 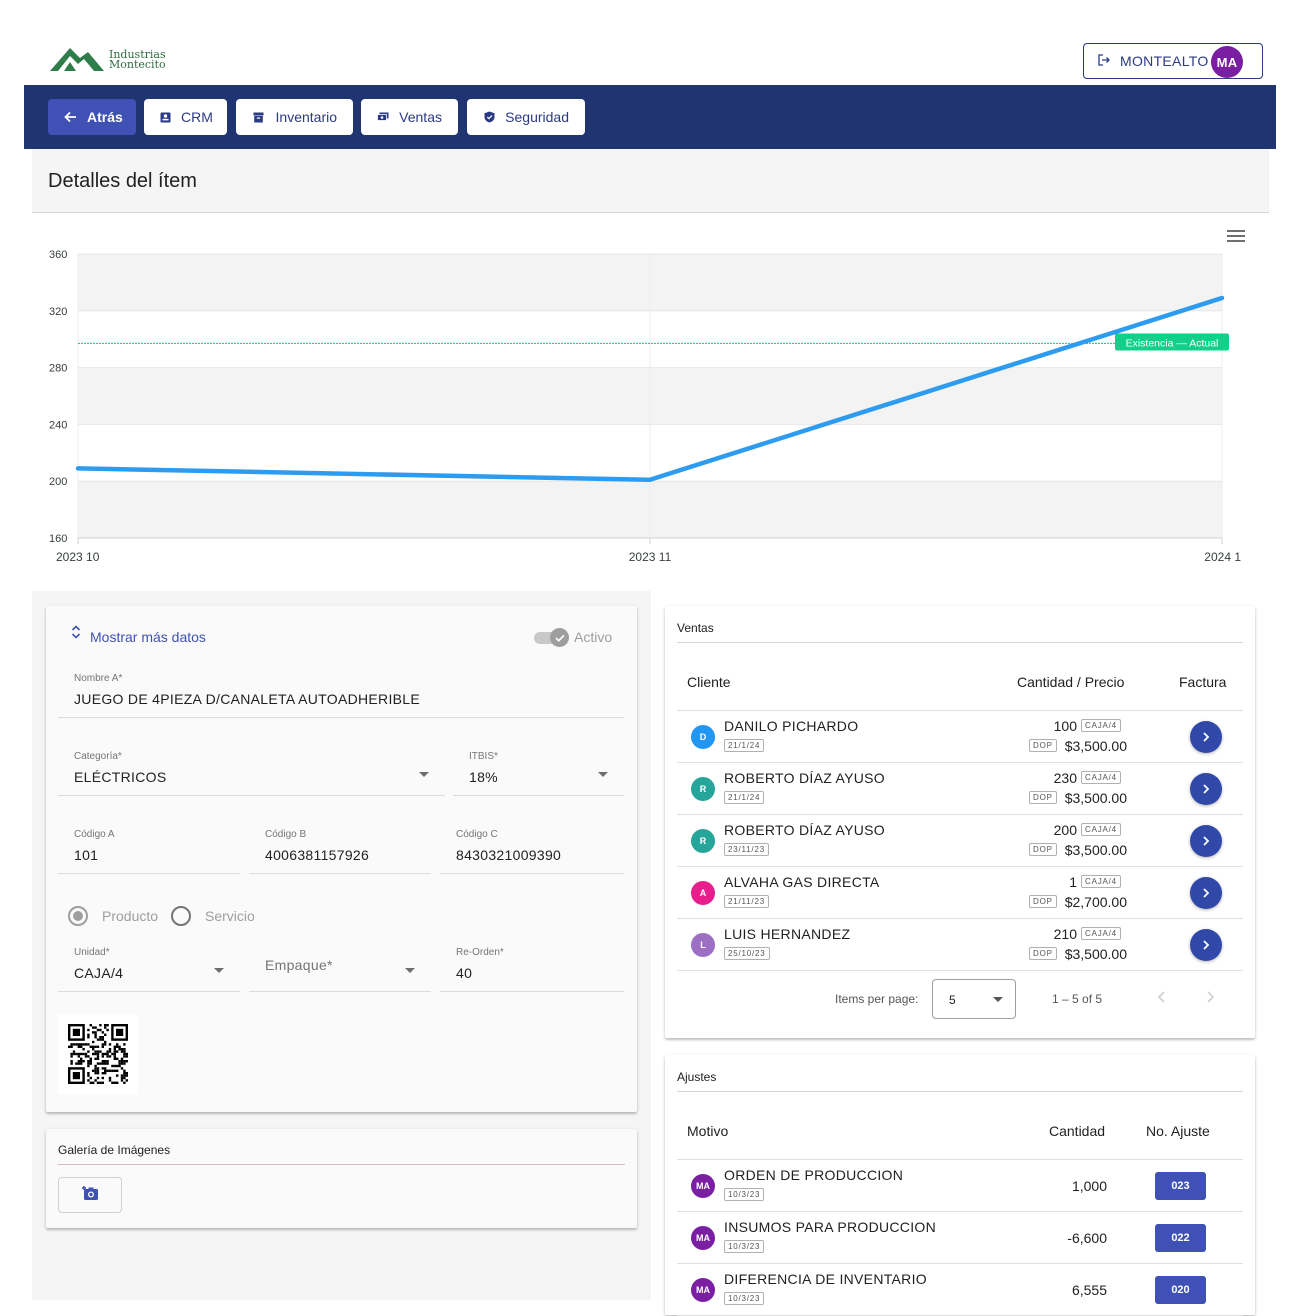 I want to click on adjustment-quantity: 6,555, so click(x=1089, y=1290).